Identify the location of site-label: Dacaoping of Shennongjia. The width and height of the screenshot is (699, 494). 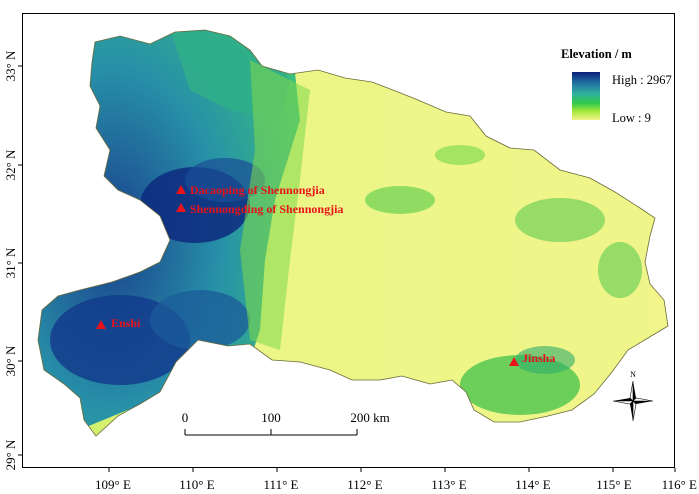
(257, 190).